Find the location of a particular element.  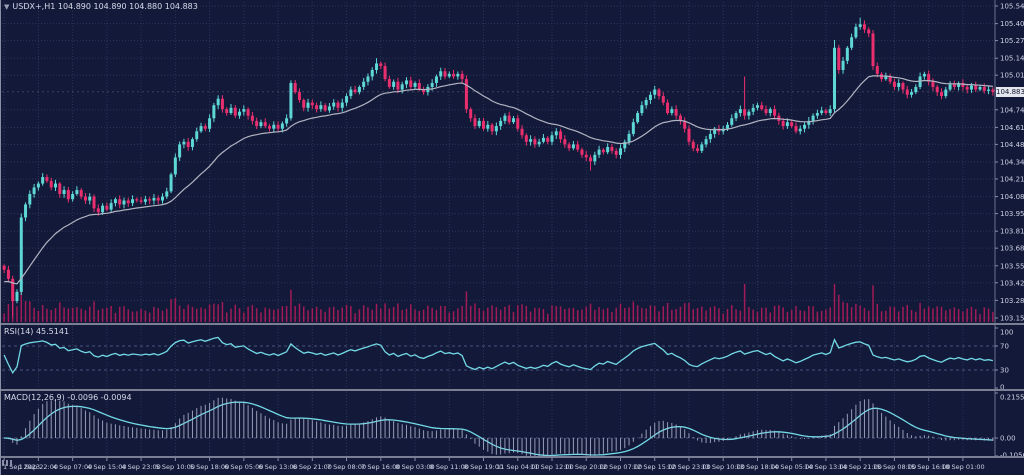

time-axis-label: 6 Sep 21:00 is located at coordinates (312, 467).